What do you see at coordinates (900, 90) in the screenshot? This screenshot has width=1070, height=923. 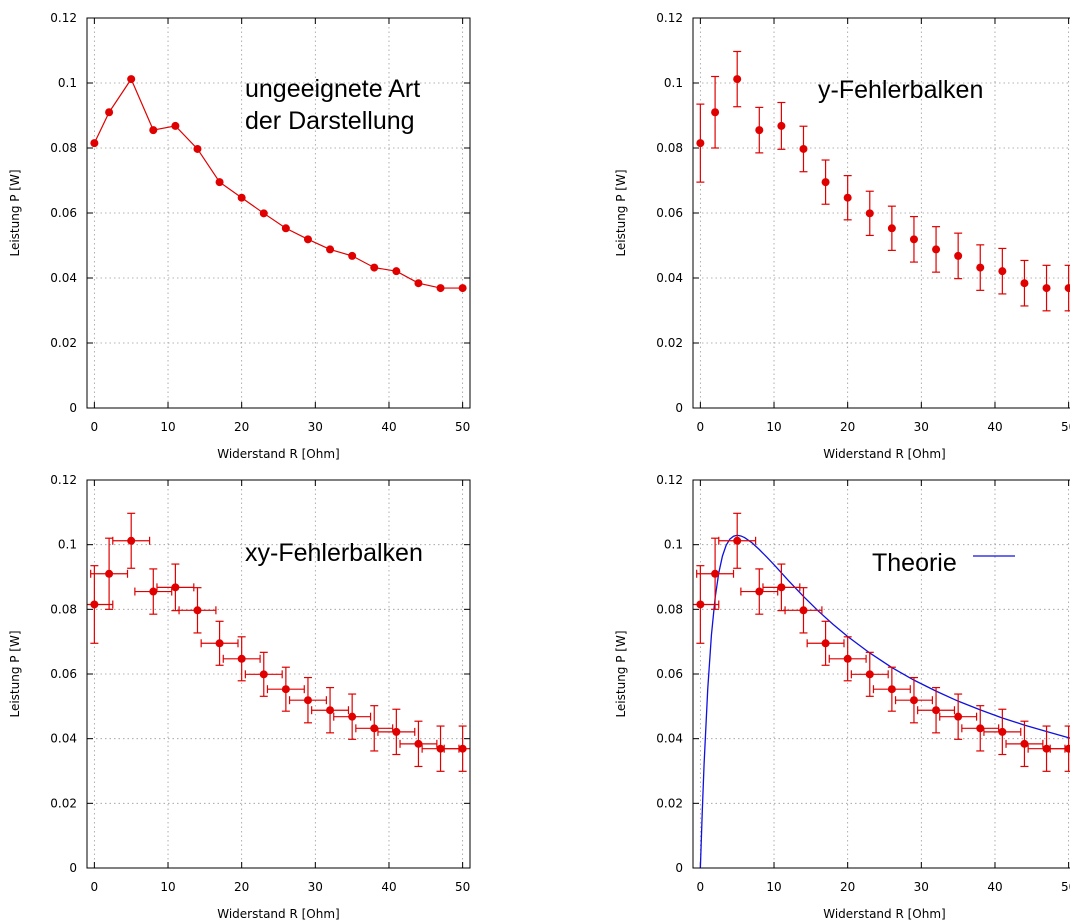 I see `annotation-text: y-Fehlerbalken` at bounding box center [900, 90].